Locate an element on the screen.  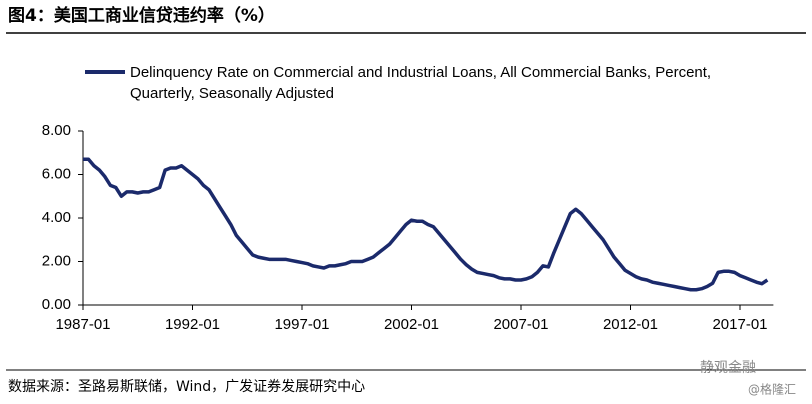
x-tick-label: 1997-01 is located at coordinates (301, 324).